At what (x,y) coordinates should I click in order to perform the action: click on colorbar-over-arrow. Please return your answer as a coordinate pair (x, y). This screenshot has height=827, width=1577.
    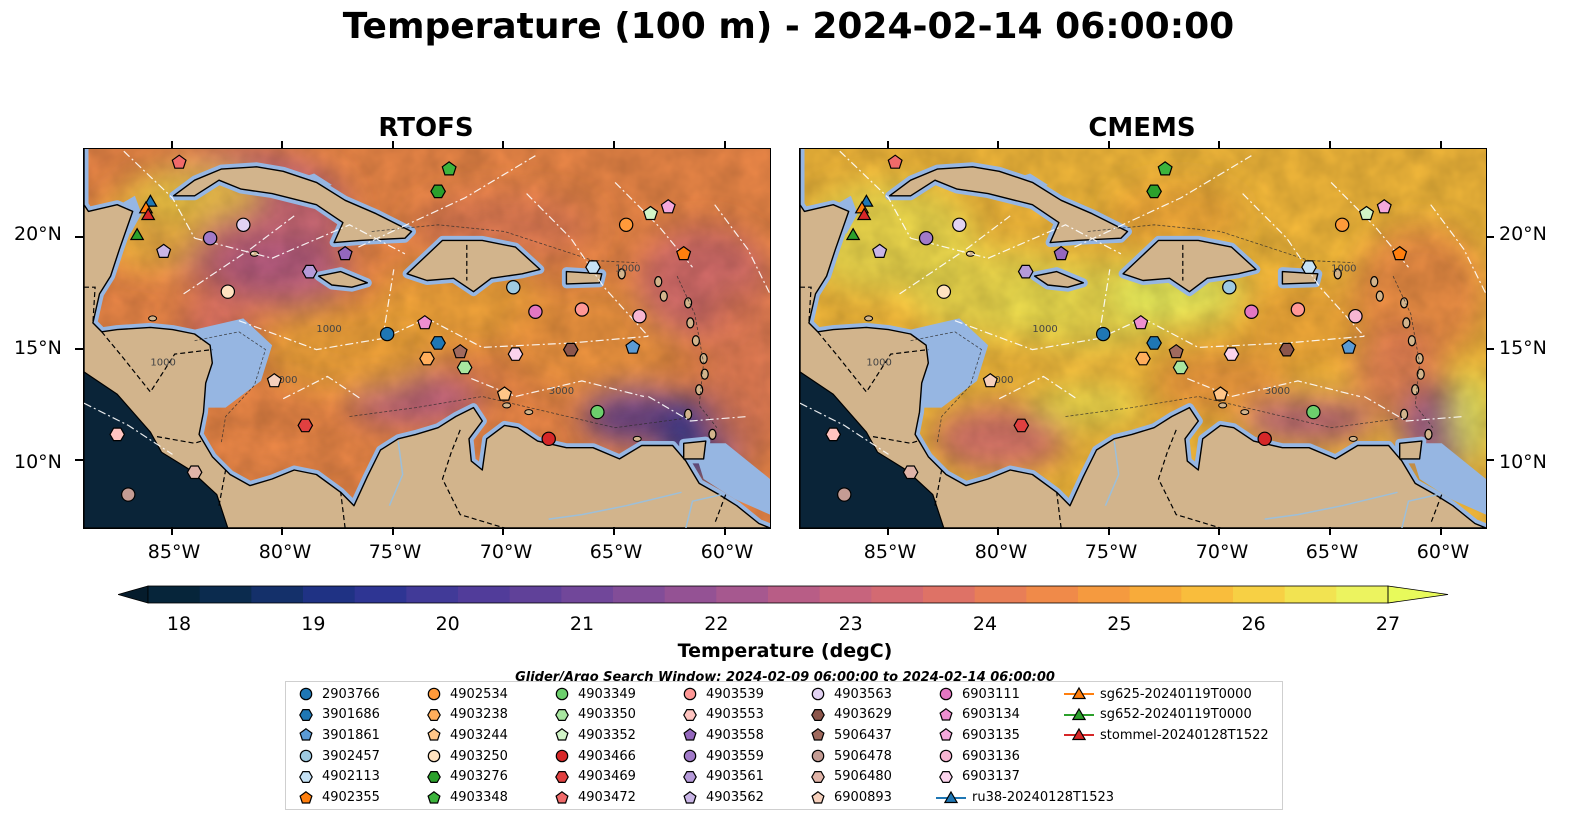
    Looking at the image, I should click on (1418, 594).